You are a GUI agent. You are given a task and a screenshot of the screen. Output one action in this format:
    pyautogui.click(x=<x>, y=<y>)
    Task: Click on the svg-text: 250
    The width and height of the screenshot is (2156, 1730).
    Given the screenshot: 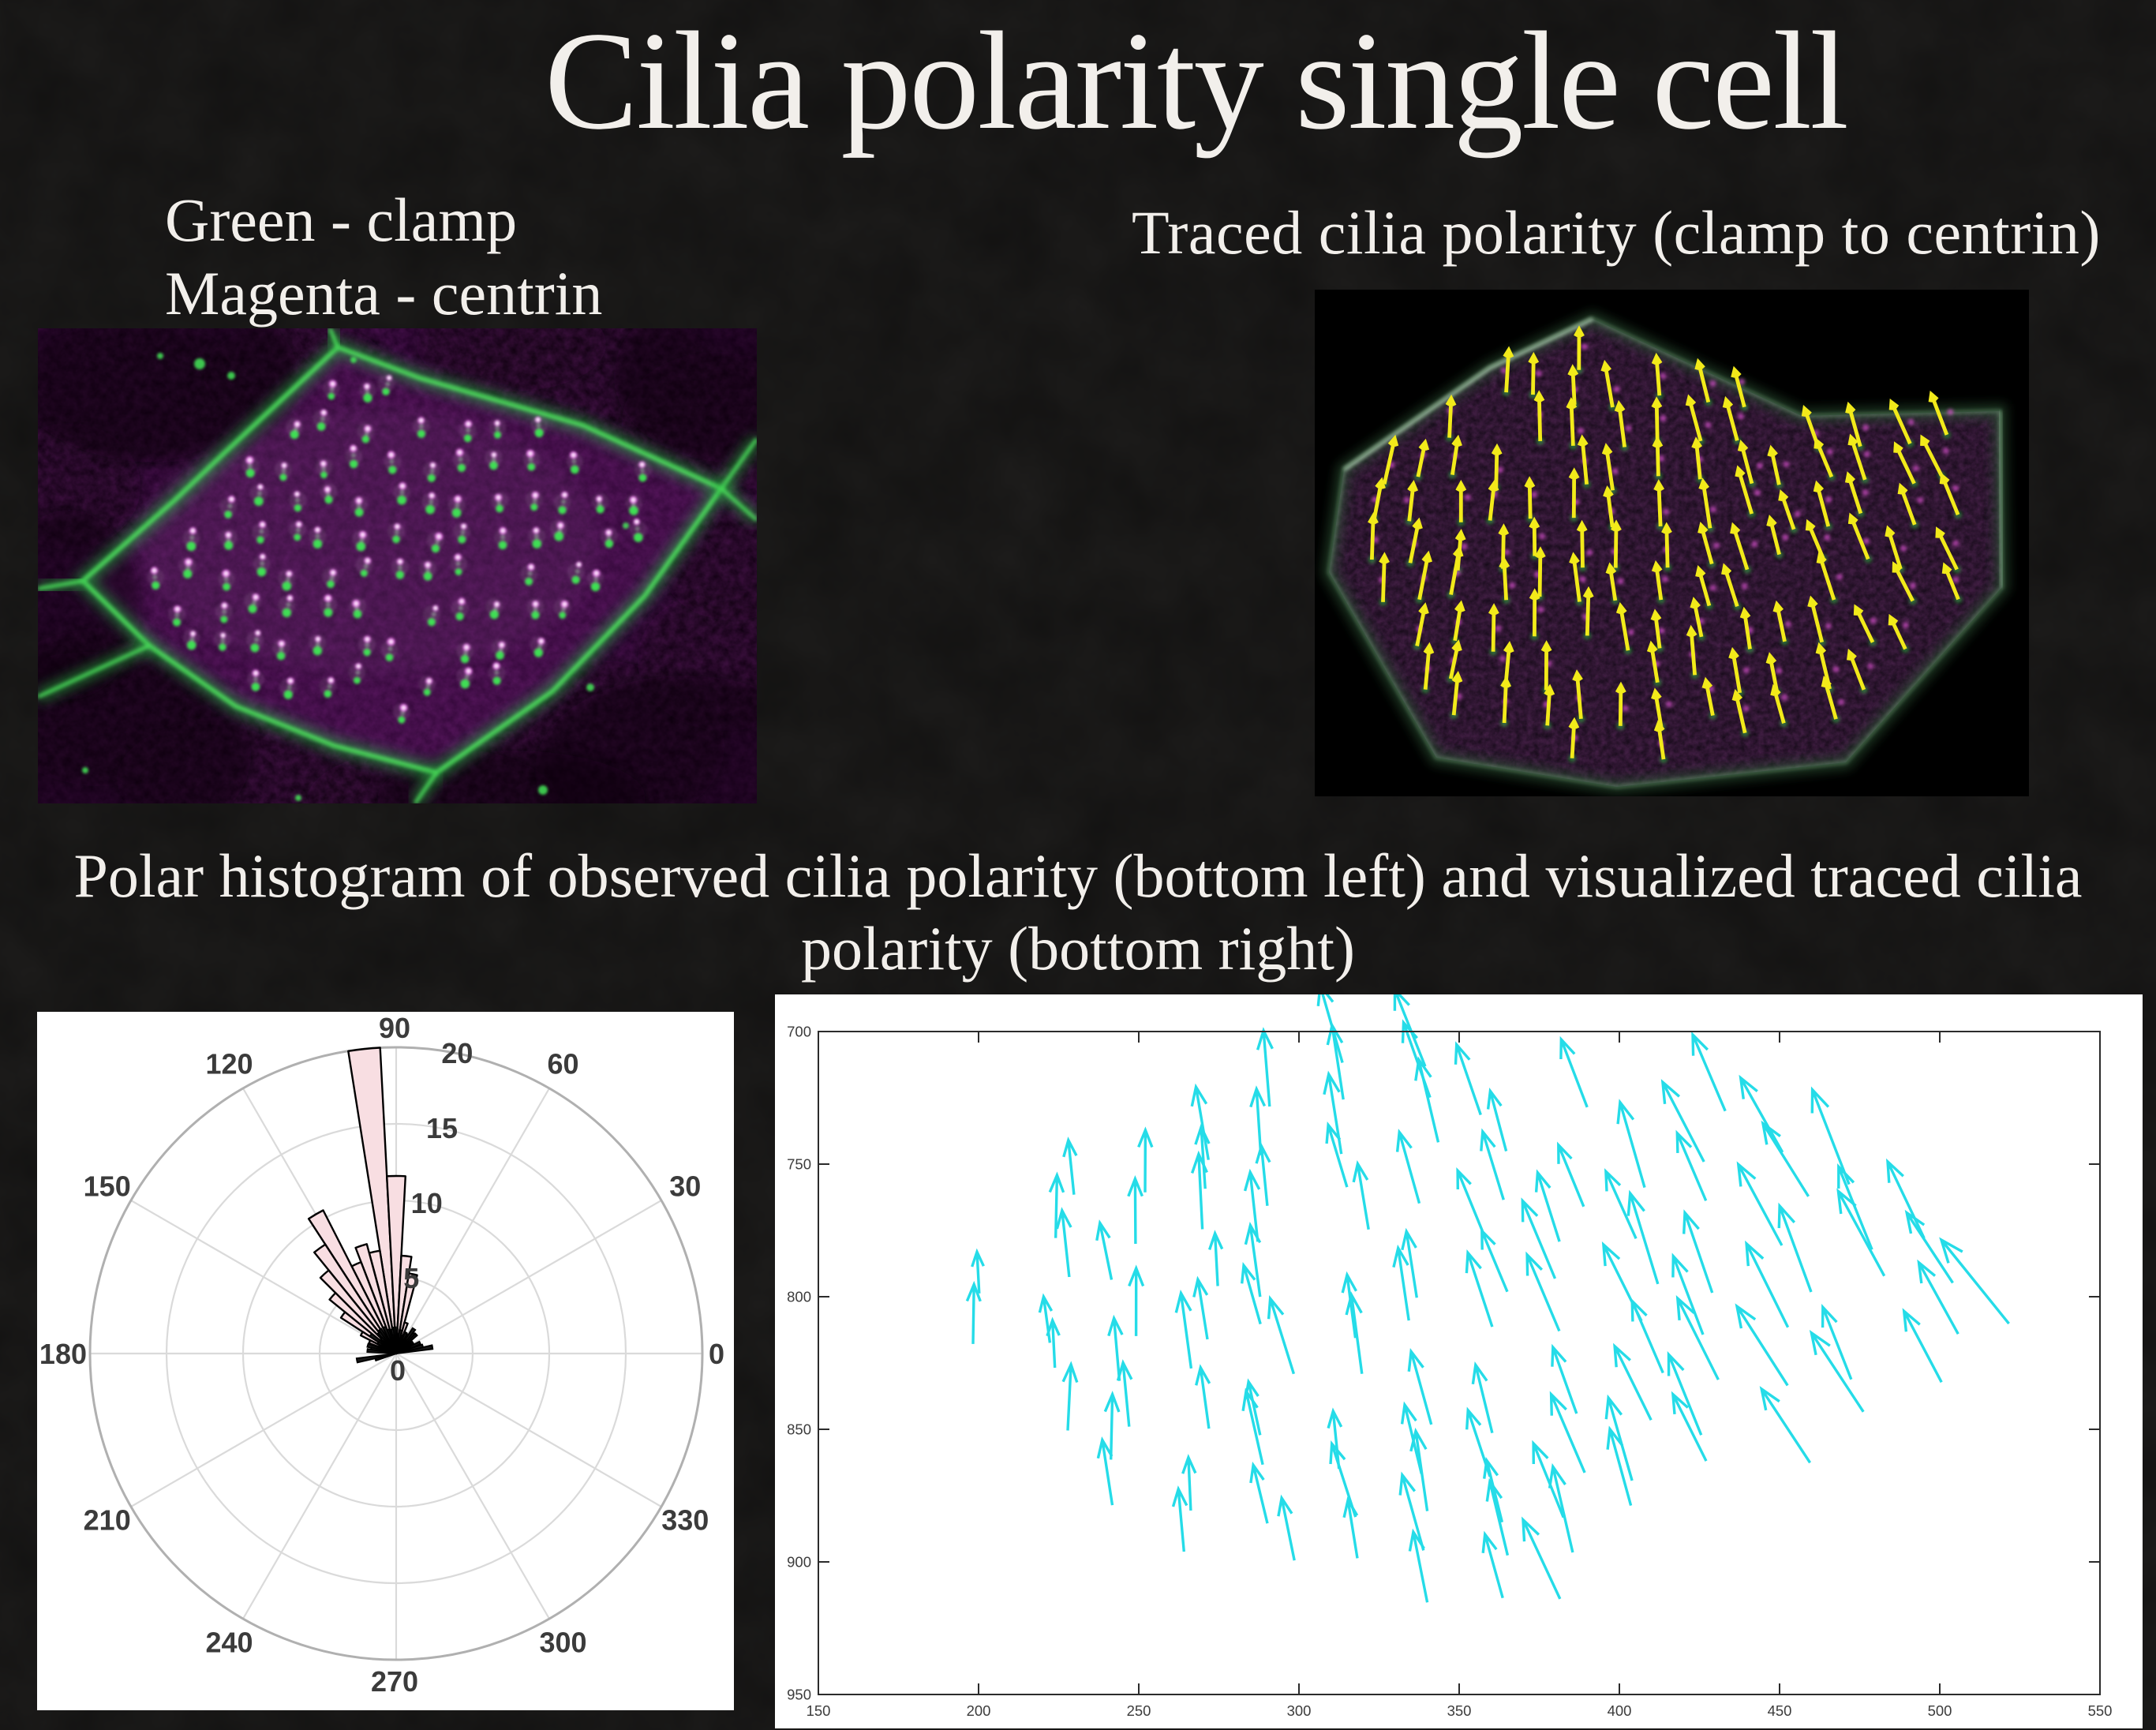 What is the action you would take?
    pyautogui.click(x=1139, y=1710)
    